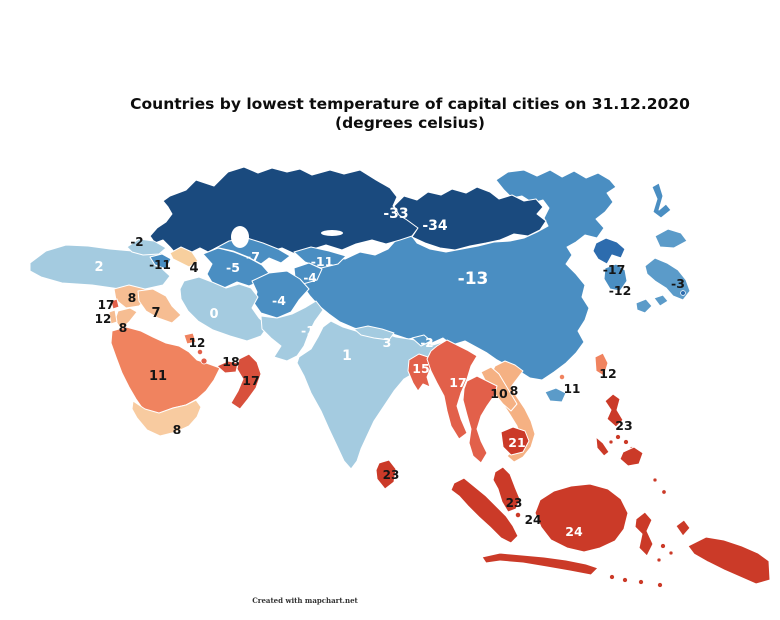 The image size is (780, 620). Describe the element at coordinates (581, 518) in the screenshot. I see `indonesia-kalimantan` at that location.